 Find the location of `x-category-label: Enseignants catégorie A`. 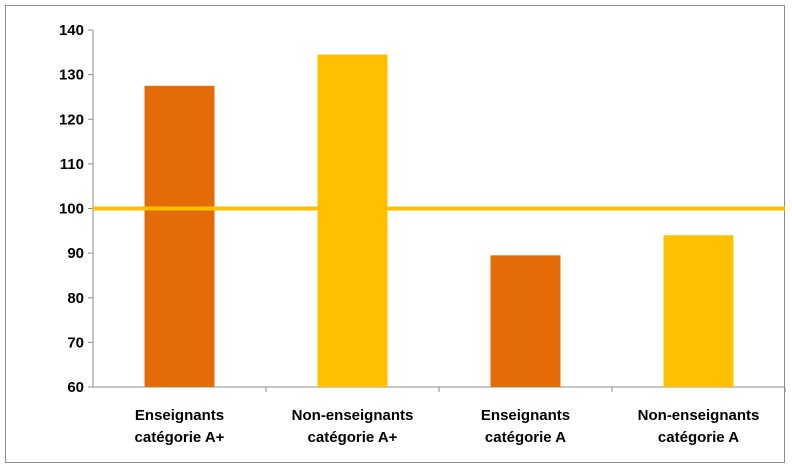

x-category-label: Enseignants catégorie A is located at coordinates (525, 426).